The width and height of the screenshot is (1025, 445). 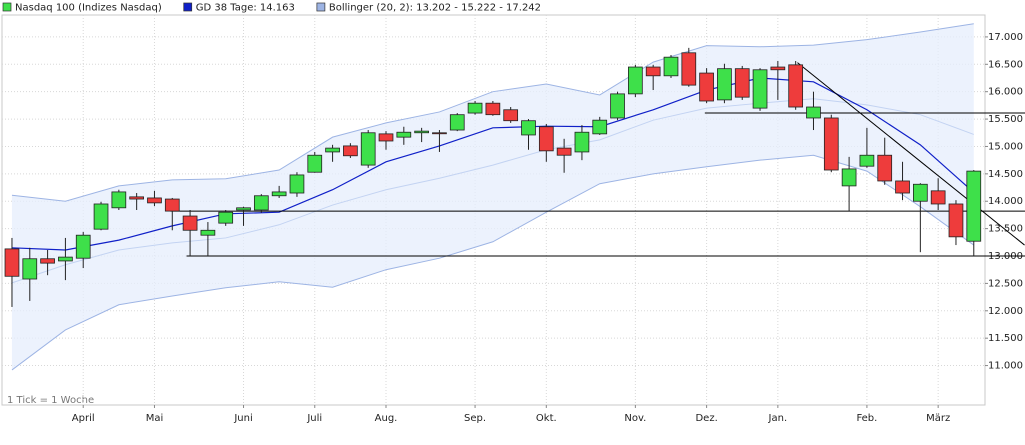 What do you see at coordinates (546, 418) in the screenshot?
I see `x-tick-label: Okt.` at bounding box center [546, 418].